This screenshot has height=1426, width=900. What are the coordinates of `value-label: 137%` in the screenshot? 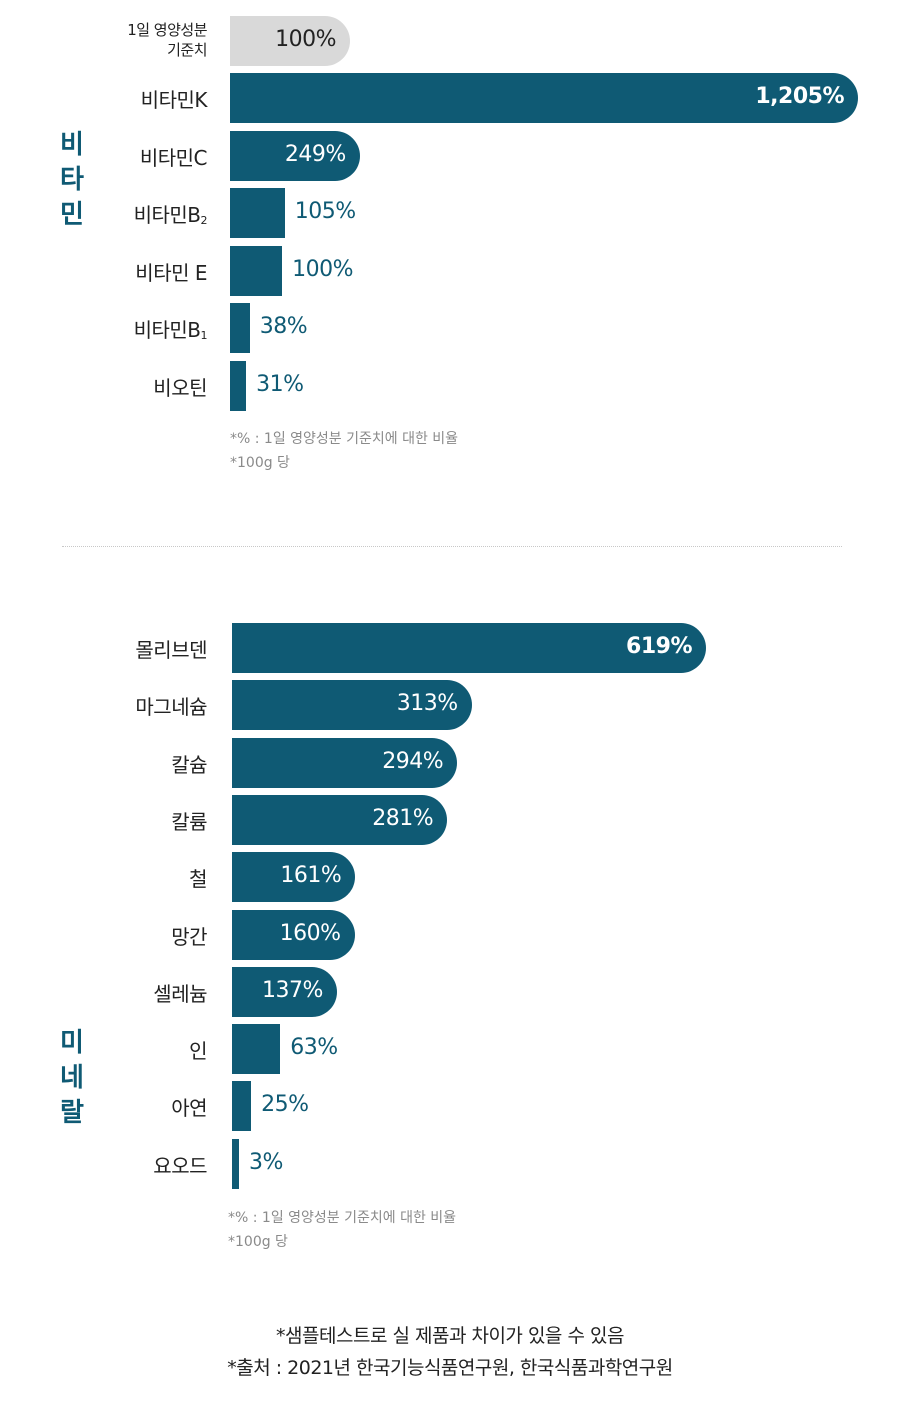 It's located at (292, 990).